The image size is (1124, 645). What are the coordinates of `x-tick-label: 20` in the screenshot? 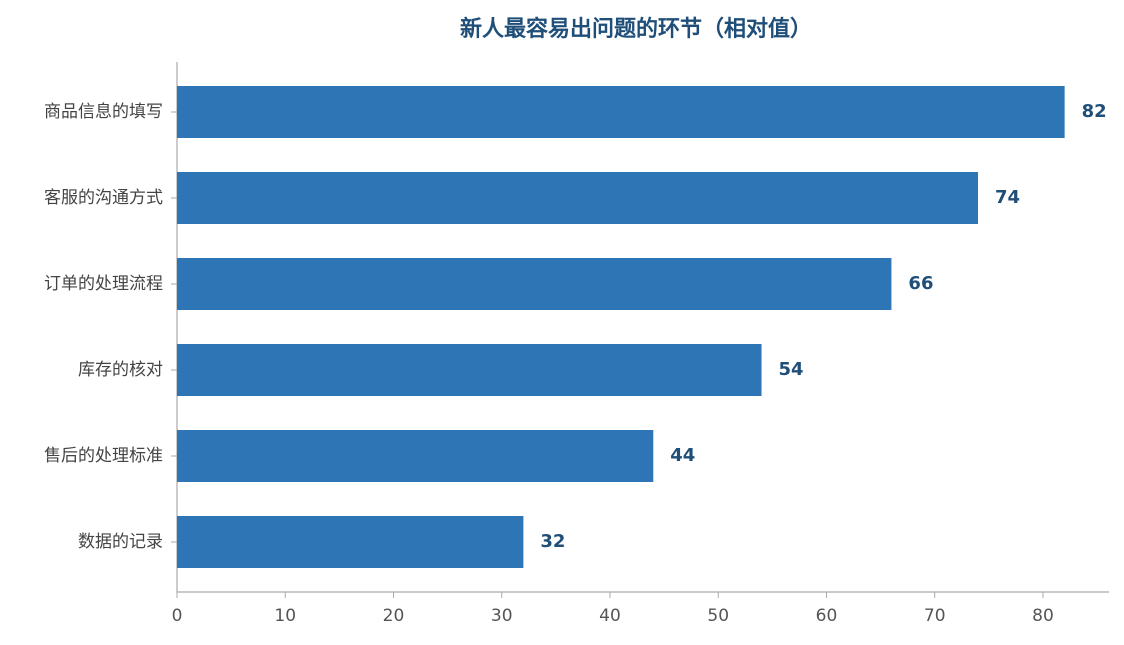 It's located at (394, 616).